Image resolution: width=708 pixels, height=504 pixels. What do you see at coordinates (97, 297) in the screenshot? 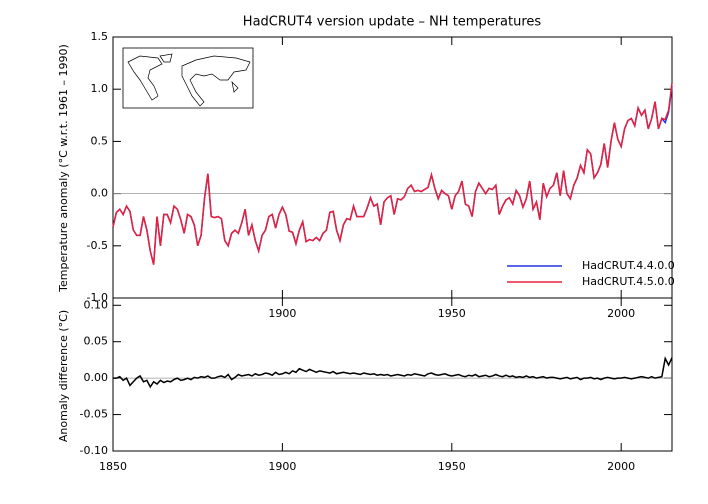
I see `y-tick-label: -1.0` at bounding box center [97, 297].